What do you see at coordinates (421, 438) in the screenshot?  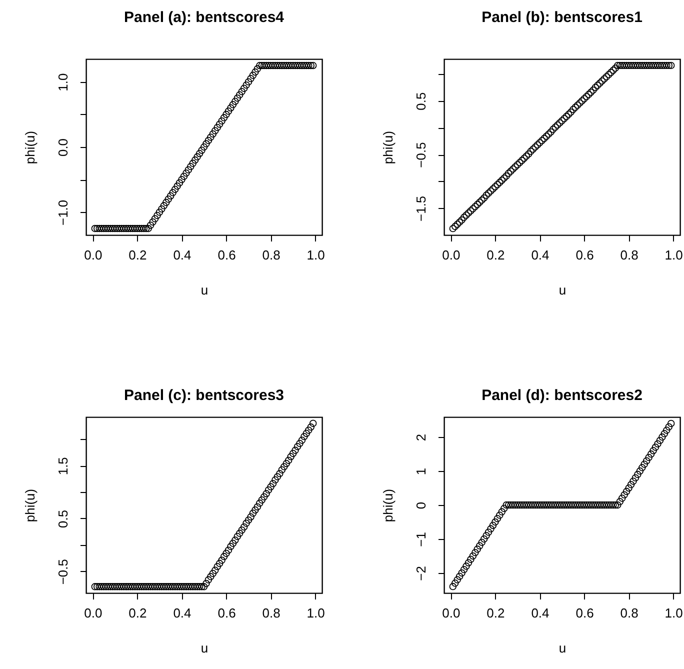 I see `y-tick-label: 2` at bounding box center [421, 438].